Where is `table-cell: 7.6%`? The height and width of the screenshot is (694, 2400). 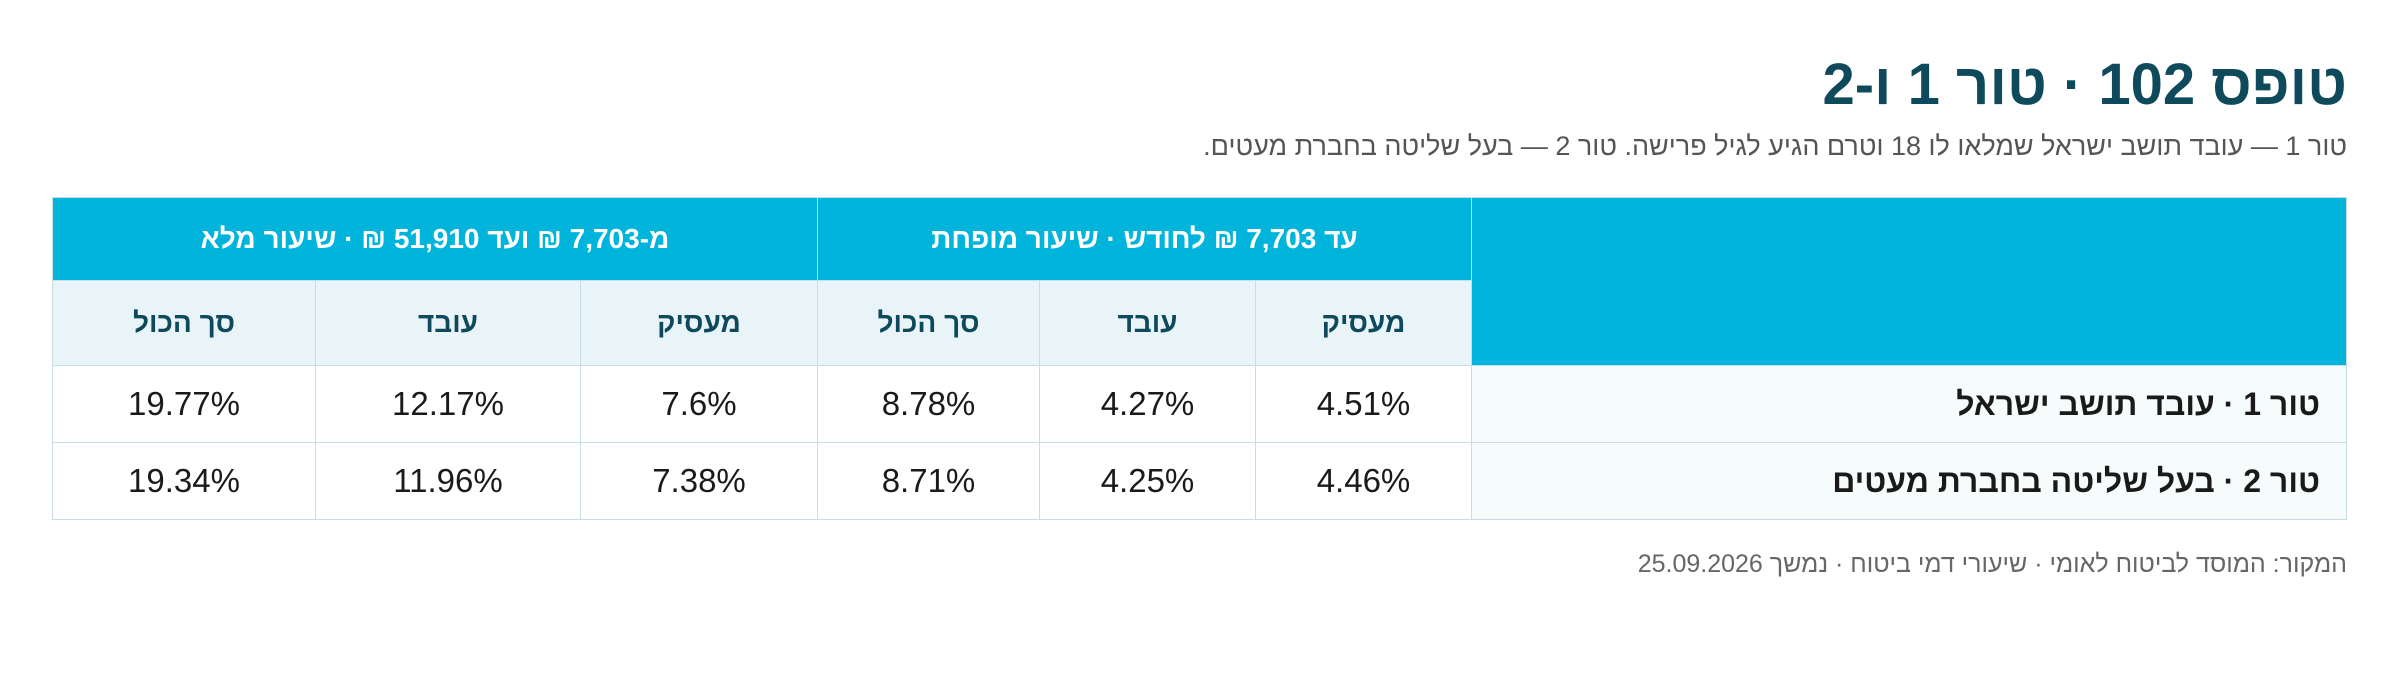 table-cell: 7.6% is located at coordinates (699, 404).